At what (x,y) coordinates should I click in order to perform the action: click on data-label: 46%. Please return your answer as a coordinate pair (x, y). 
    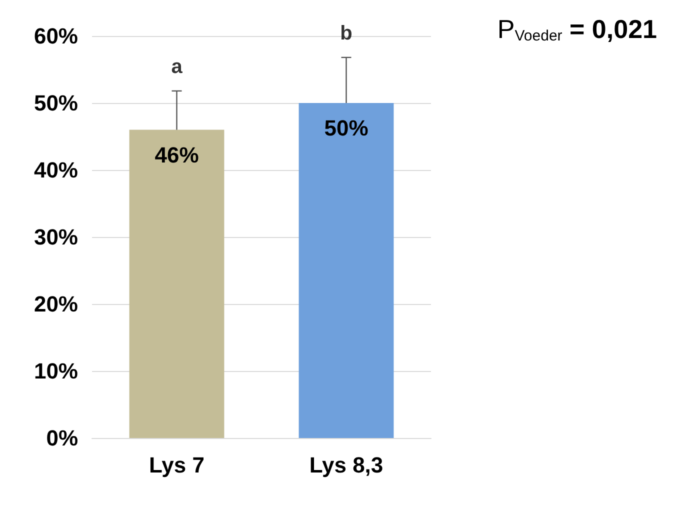
    Looking at the image, I should click on (176, 155).